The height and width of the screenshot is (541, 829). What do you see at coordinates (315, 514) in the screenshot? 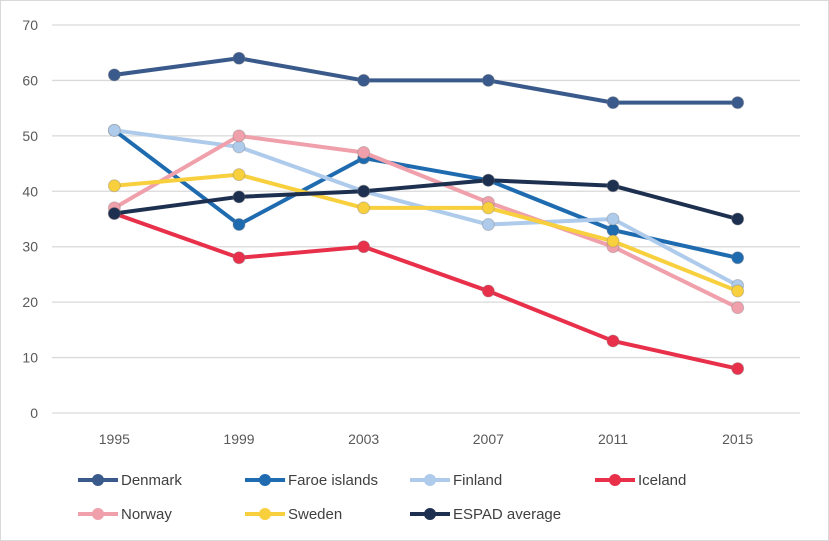
I see `legend-label: Sweden` at bounding box center [315, 514].